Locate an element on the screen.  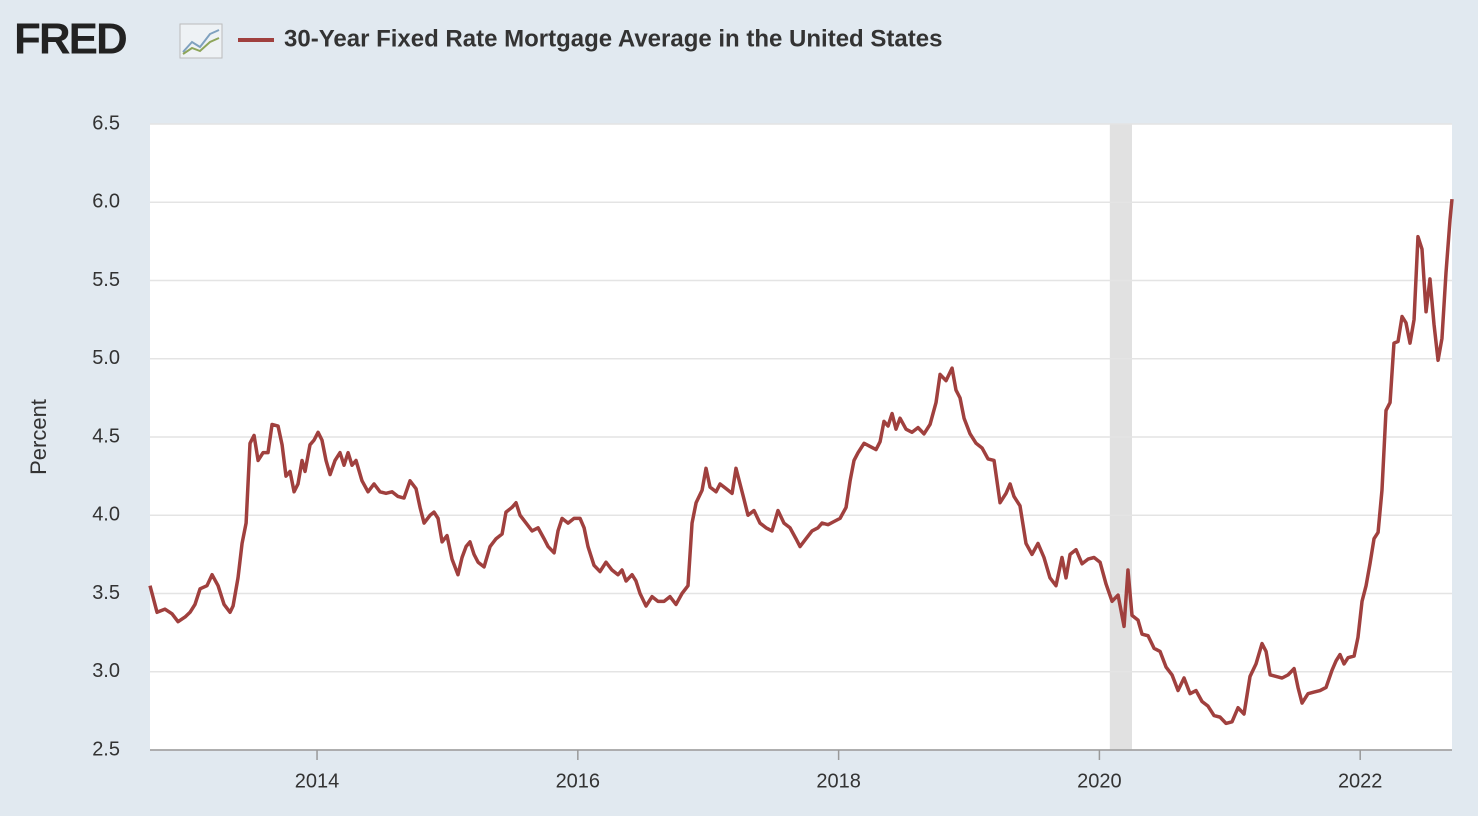
x-tick-label: 2018 is located at coordinates (838, 781).